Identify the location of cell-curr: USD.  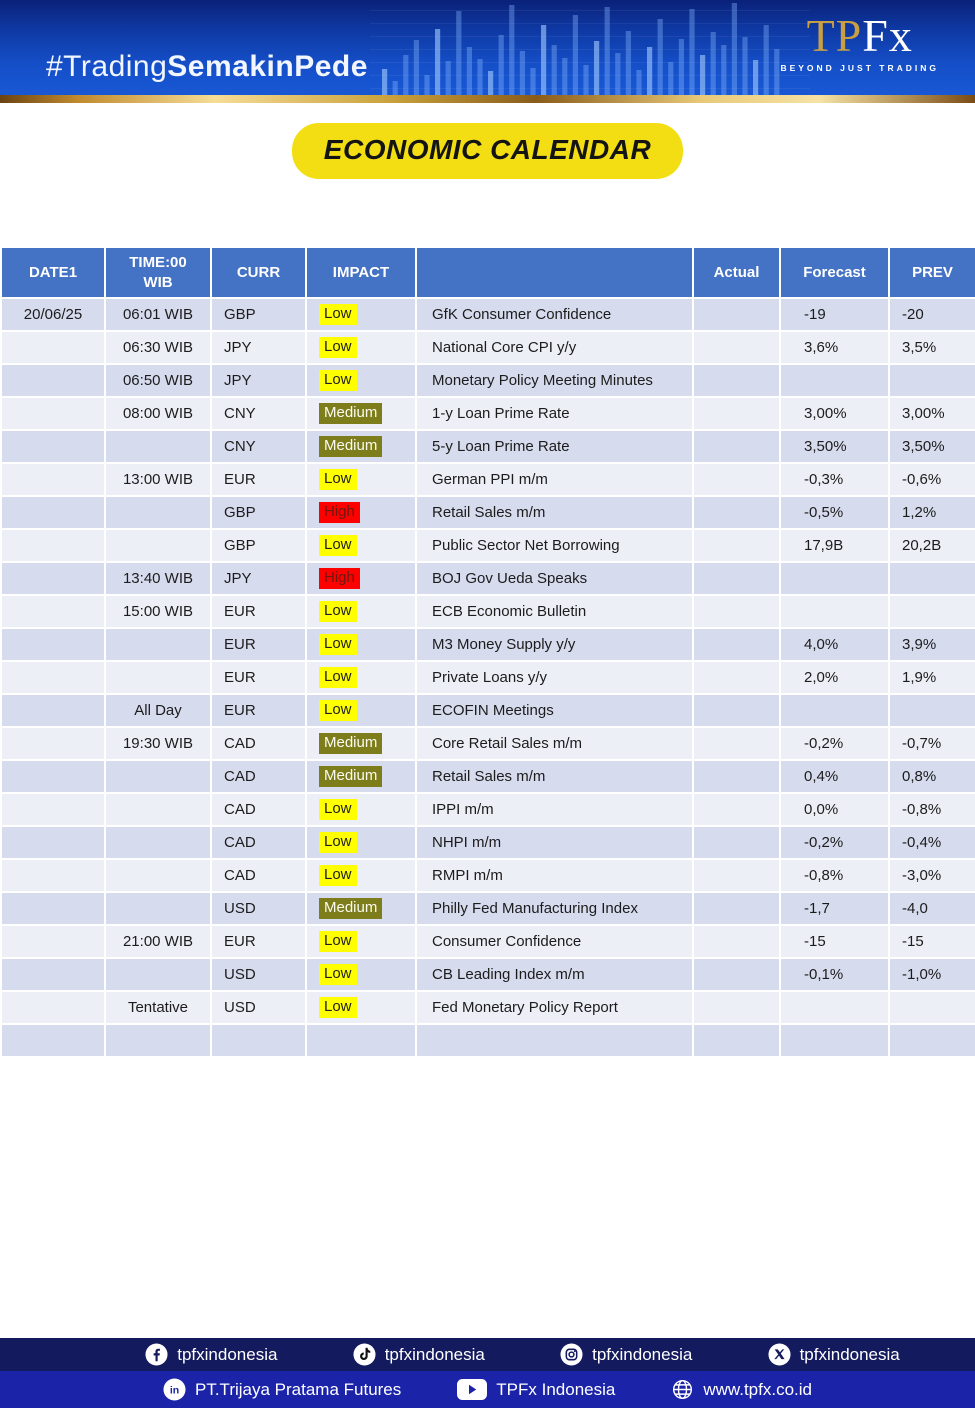
(258, 908).